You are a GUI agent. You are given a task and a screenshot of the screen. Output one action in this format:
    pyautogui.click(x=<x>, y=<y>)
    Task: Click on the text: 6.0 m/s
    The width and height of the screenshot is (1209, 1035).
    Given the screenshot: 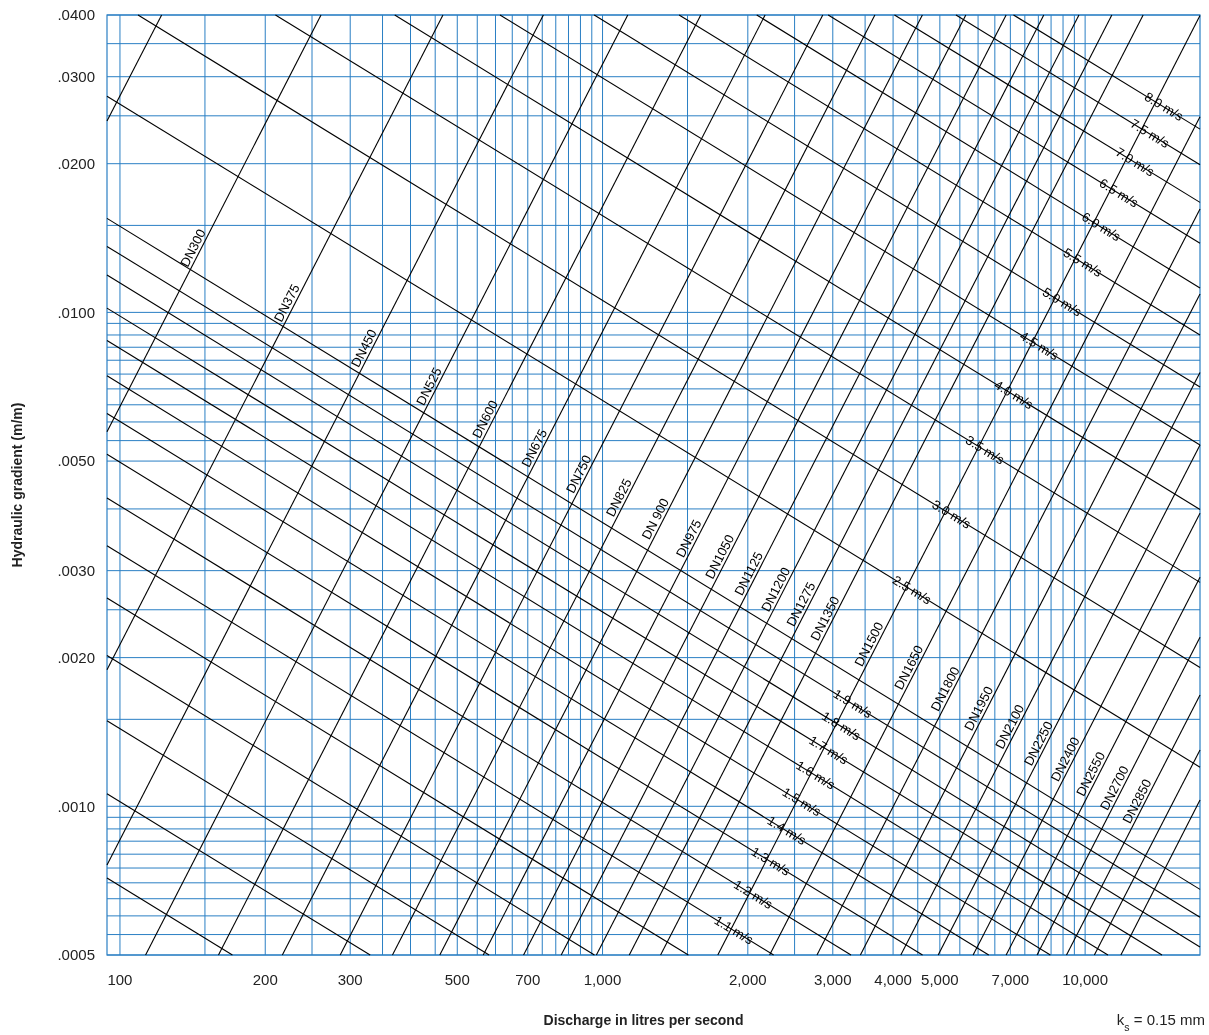 What is the action you would take?
    pyautogui.click(x=1101, y=227)
    